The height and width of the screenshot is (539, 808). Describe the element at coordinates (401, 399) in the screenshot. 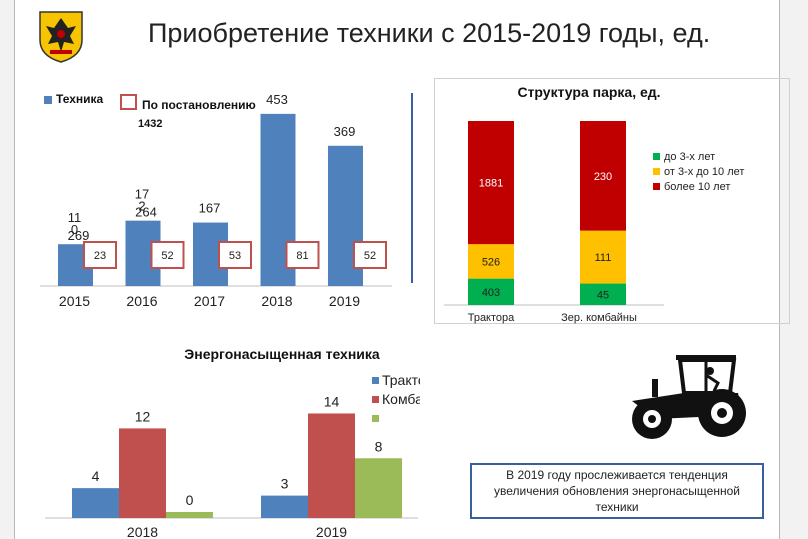

I see `legend-label-kombainy: Комбайны` at that location.